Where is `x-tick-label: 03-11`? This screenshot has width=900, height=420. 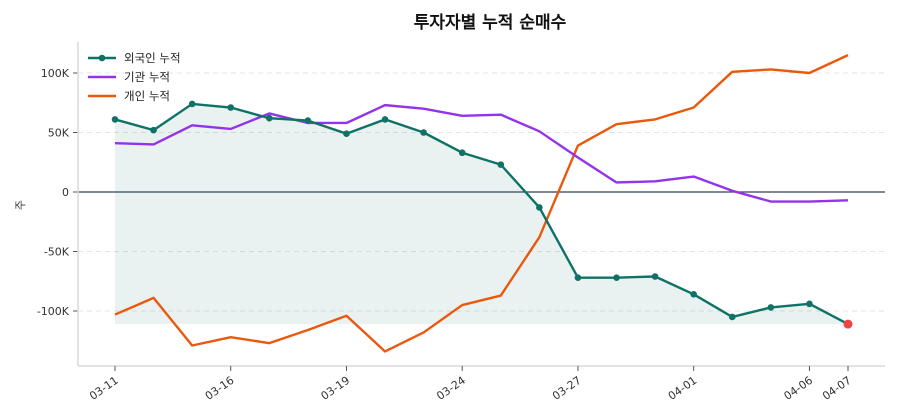 x-tick-label: 03-11 is located at coordinates (104, 388).